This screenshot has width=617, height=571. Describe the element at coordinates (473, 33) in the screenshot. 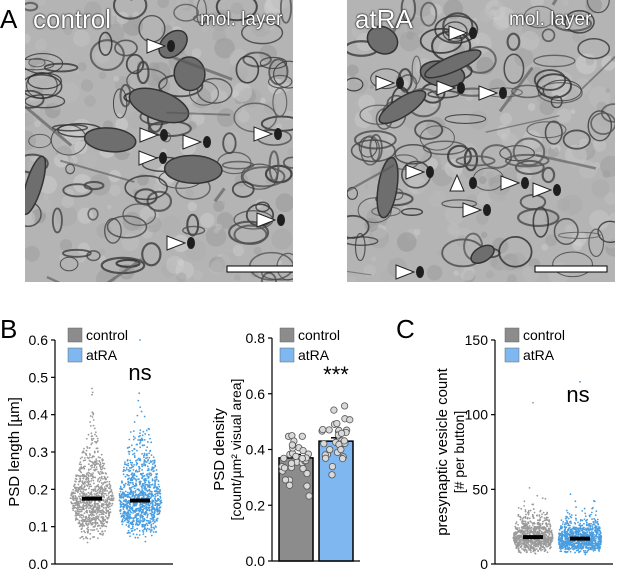

I see `em-psd` at that location.